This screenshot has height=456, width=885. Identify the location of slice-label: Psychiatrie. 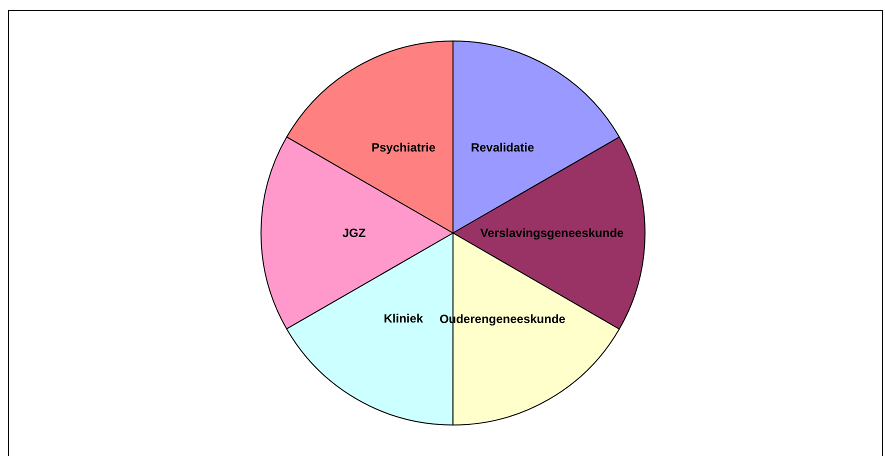
(403, 147).